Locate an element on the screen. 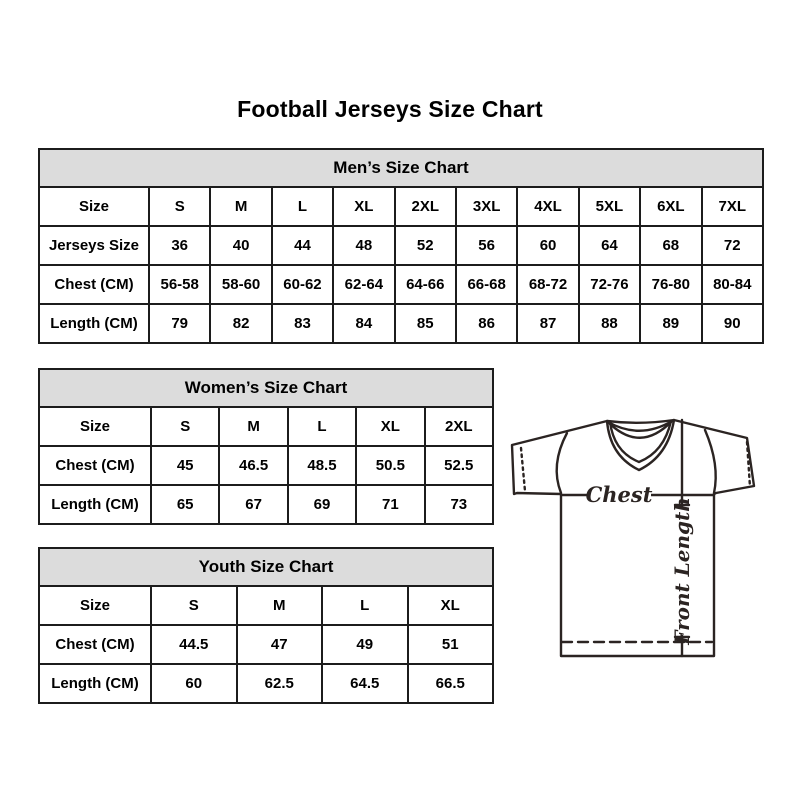  page-title: Football Jerseys Size Chart is located at coordinates (390, 109).